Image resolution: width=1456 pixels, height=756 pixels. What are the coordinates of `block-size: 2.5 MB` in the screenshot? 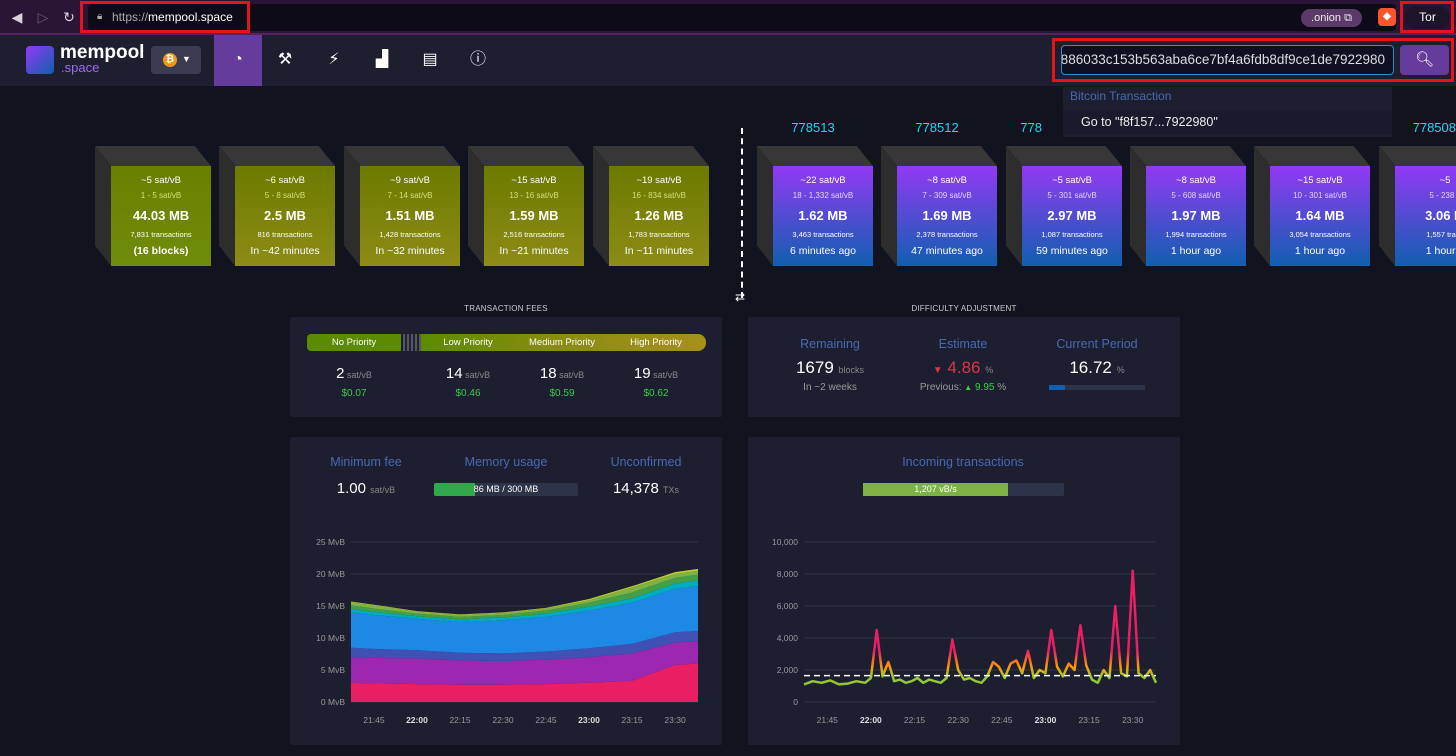 It's located at (285, 215).